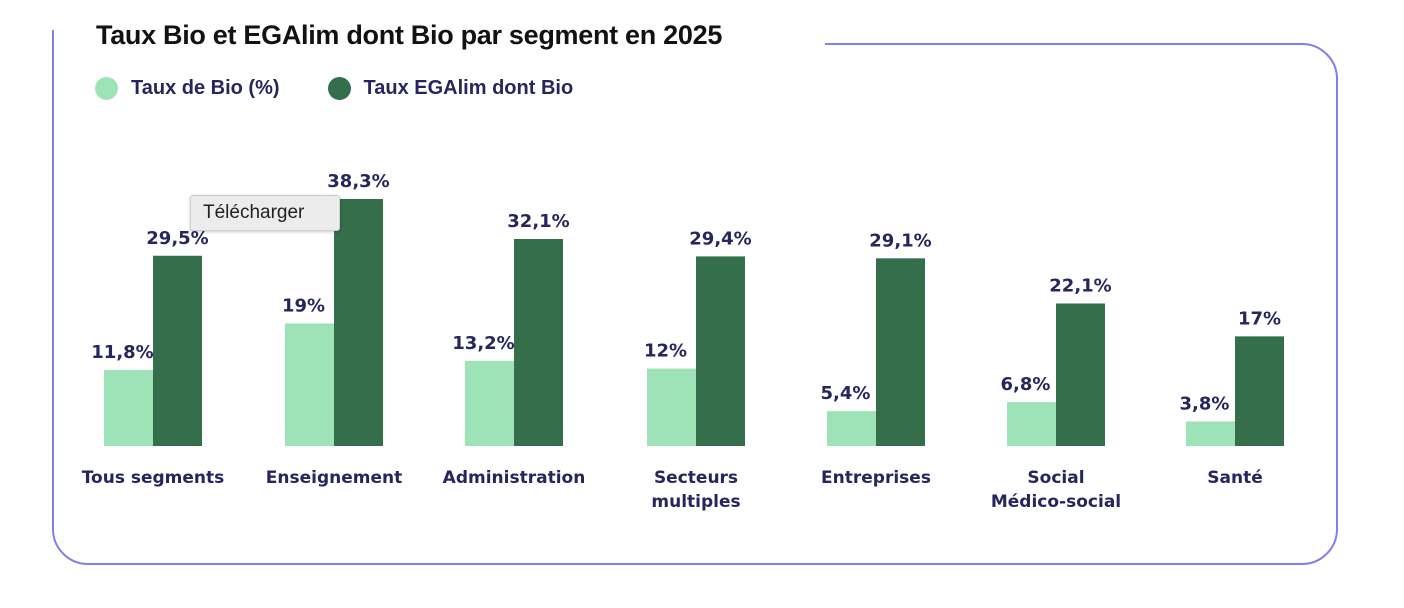 This screenshot has width=1404, height=608. I want to click on value-label-egalim-5: 22,1%, so click(1080, 285).